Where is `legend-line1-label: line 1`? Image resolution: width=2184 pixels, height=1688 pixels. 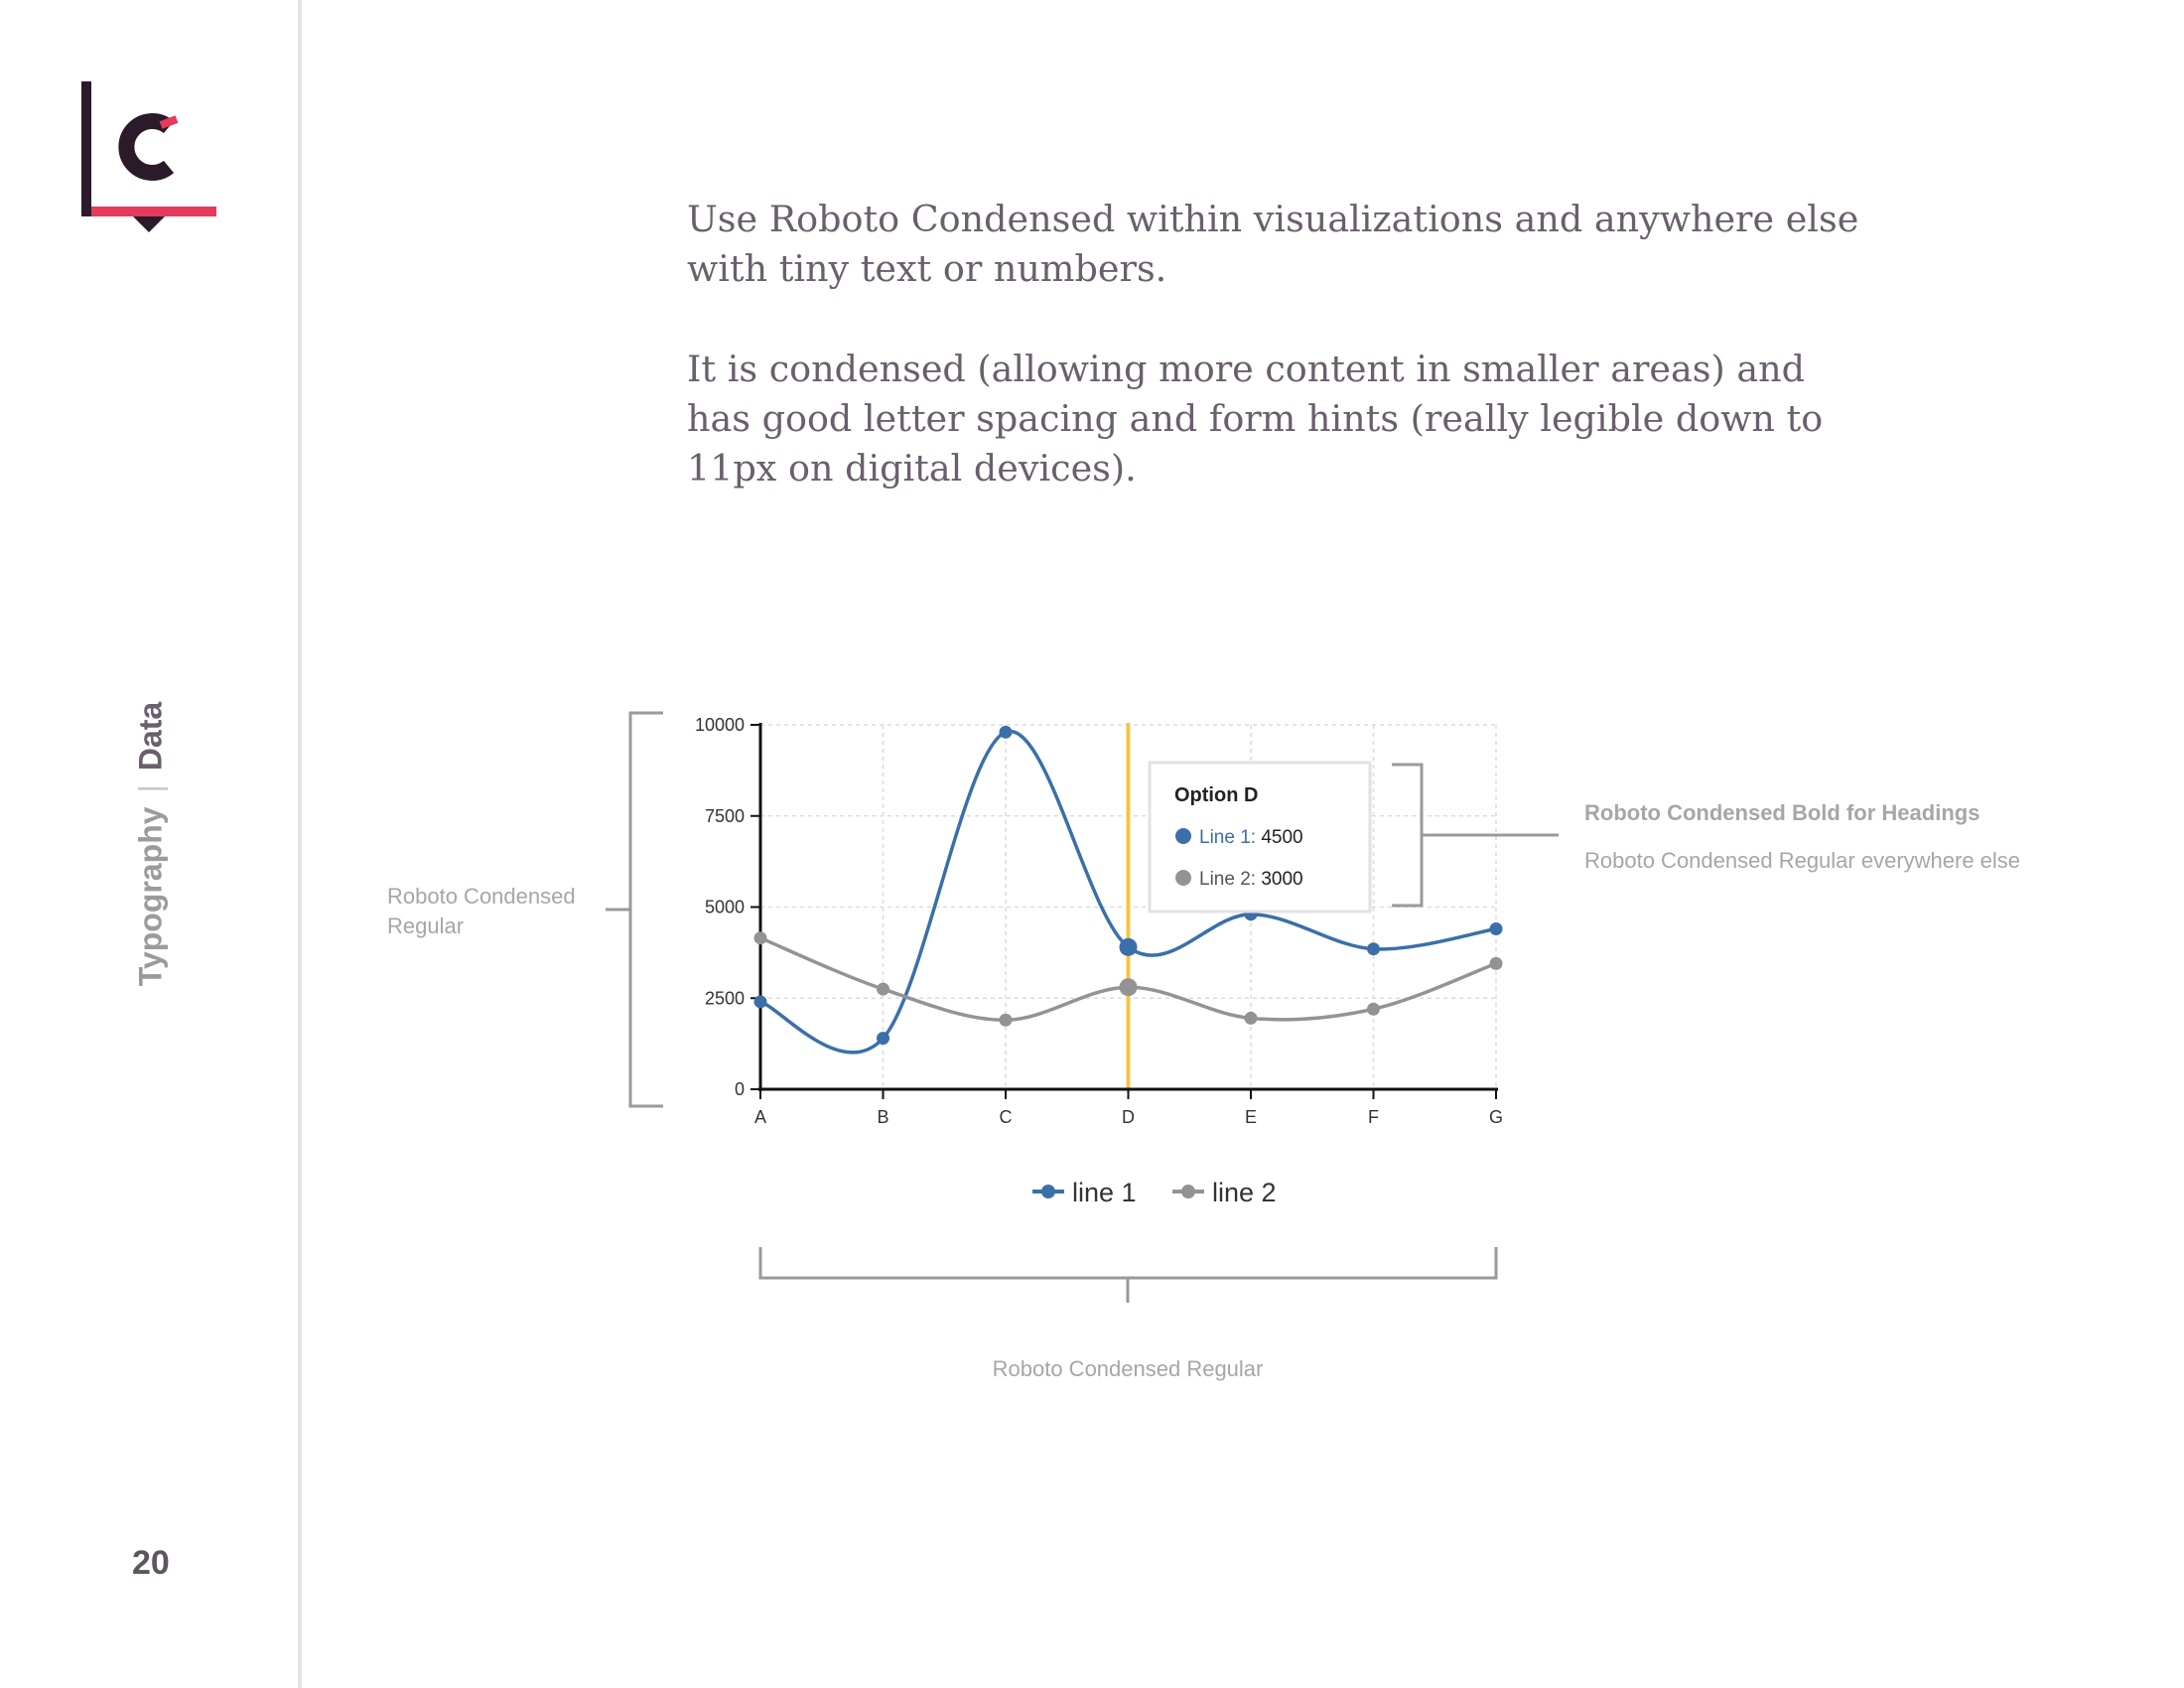 legend-line1-label: line 1 is located at coordinates (1104, 1192).